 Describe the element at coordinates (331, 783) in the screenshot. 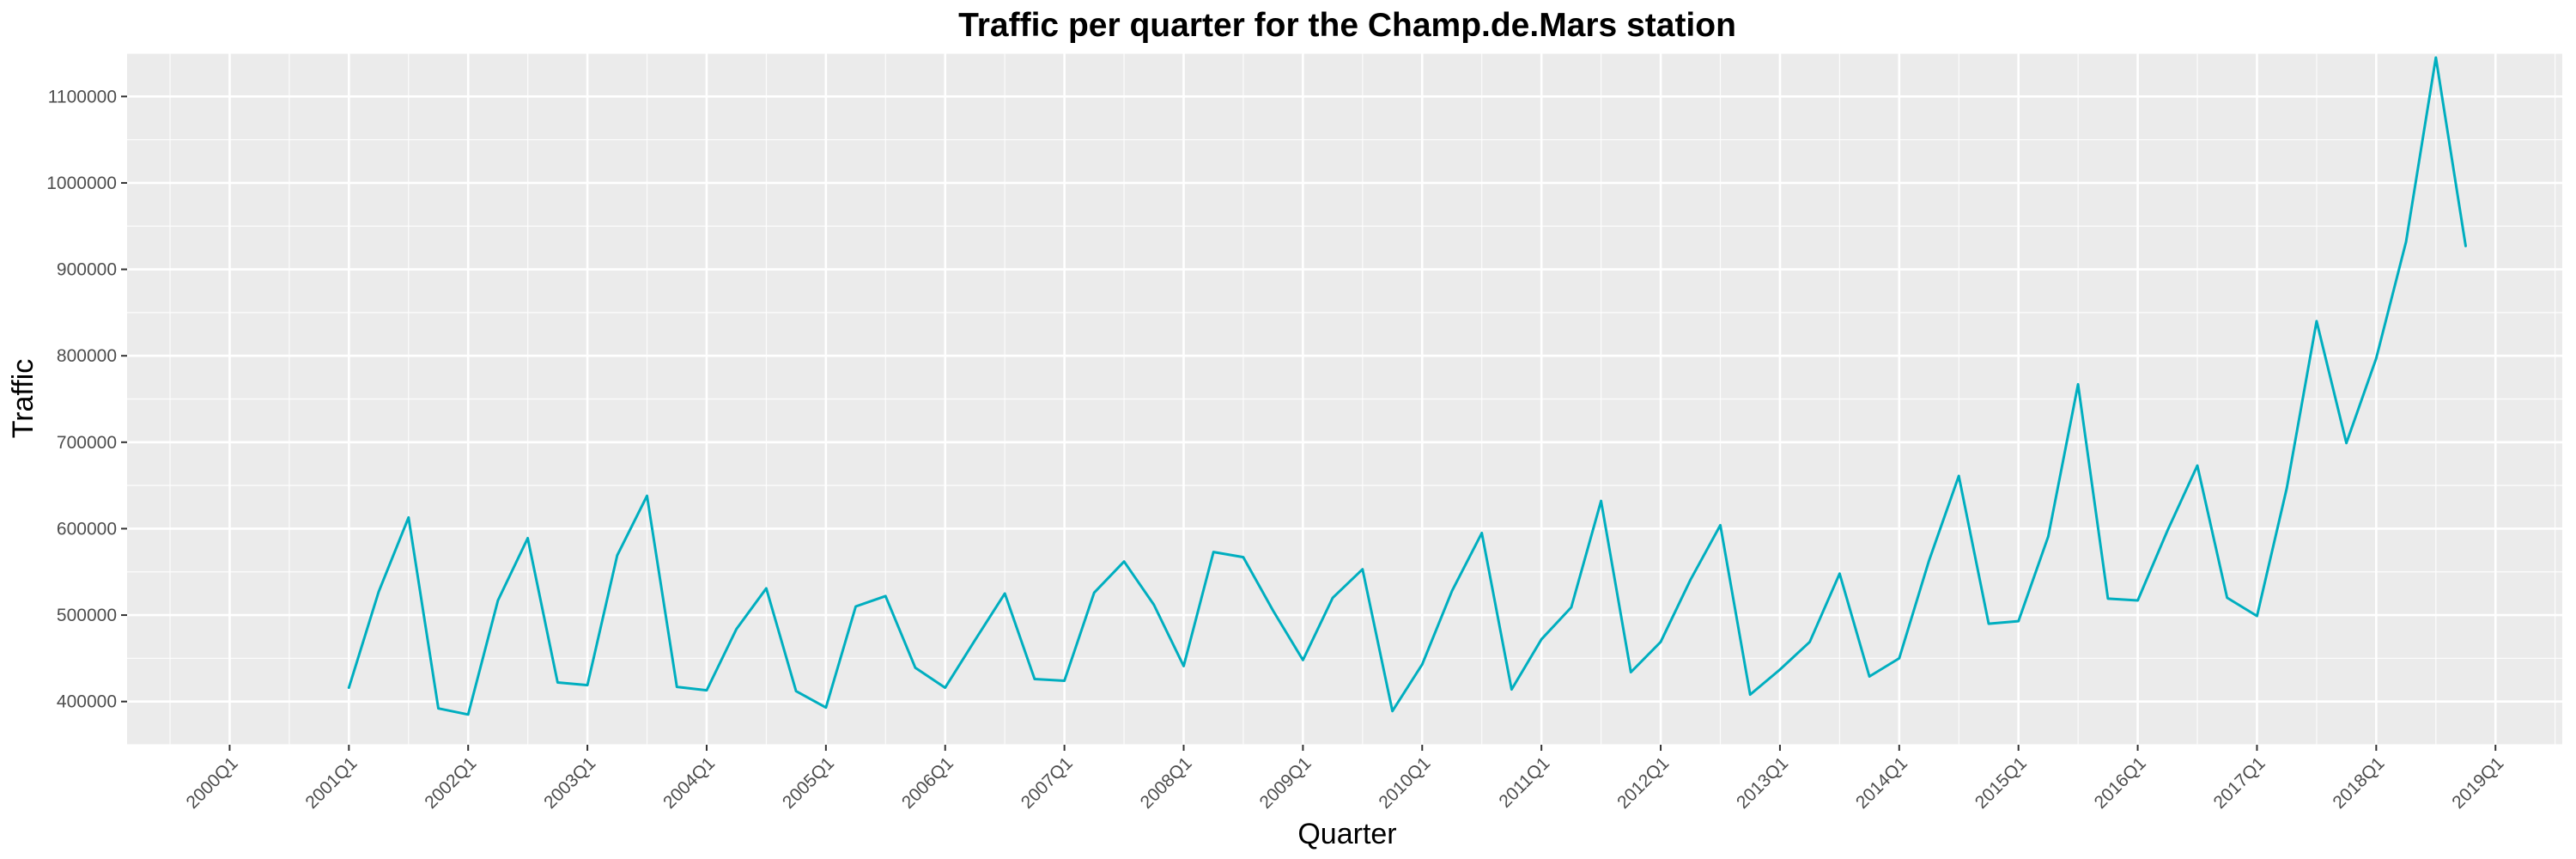

I see `x-tick-label: 2001Q1` at that location.